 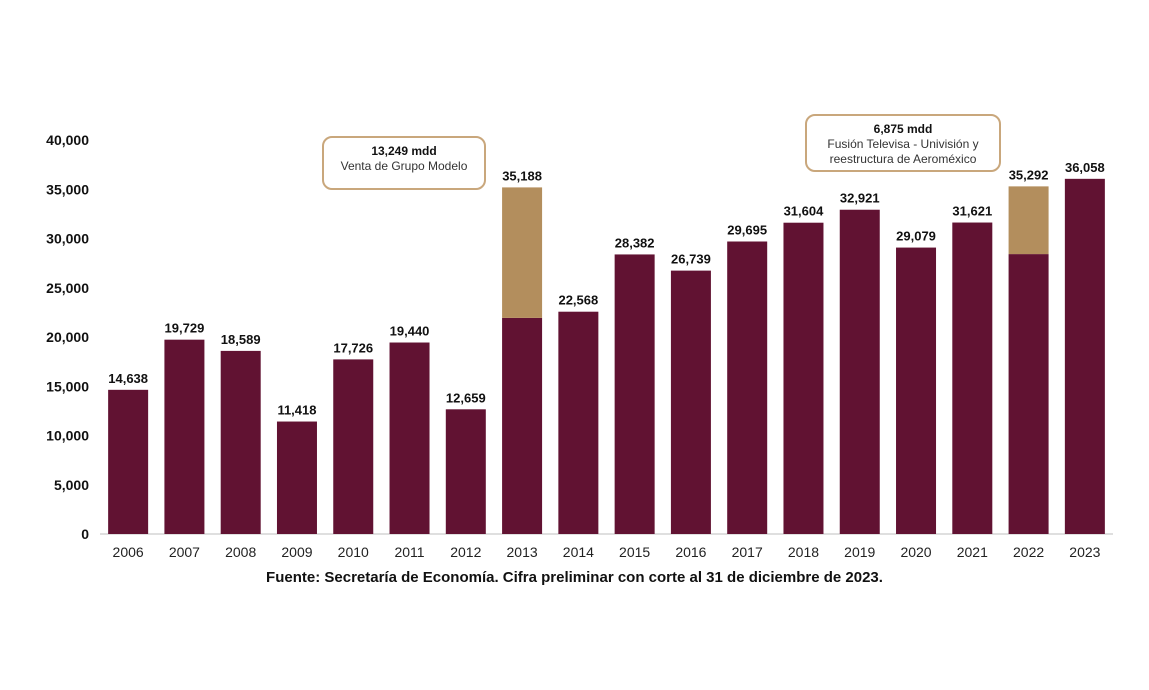 What do you see at coordinates (465, 471) in the screenshot?
I see `bar-2012` at bounding box center [465, 471].